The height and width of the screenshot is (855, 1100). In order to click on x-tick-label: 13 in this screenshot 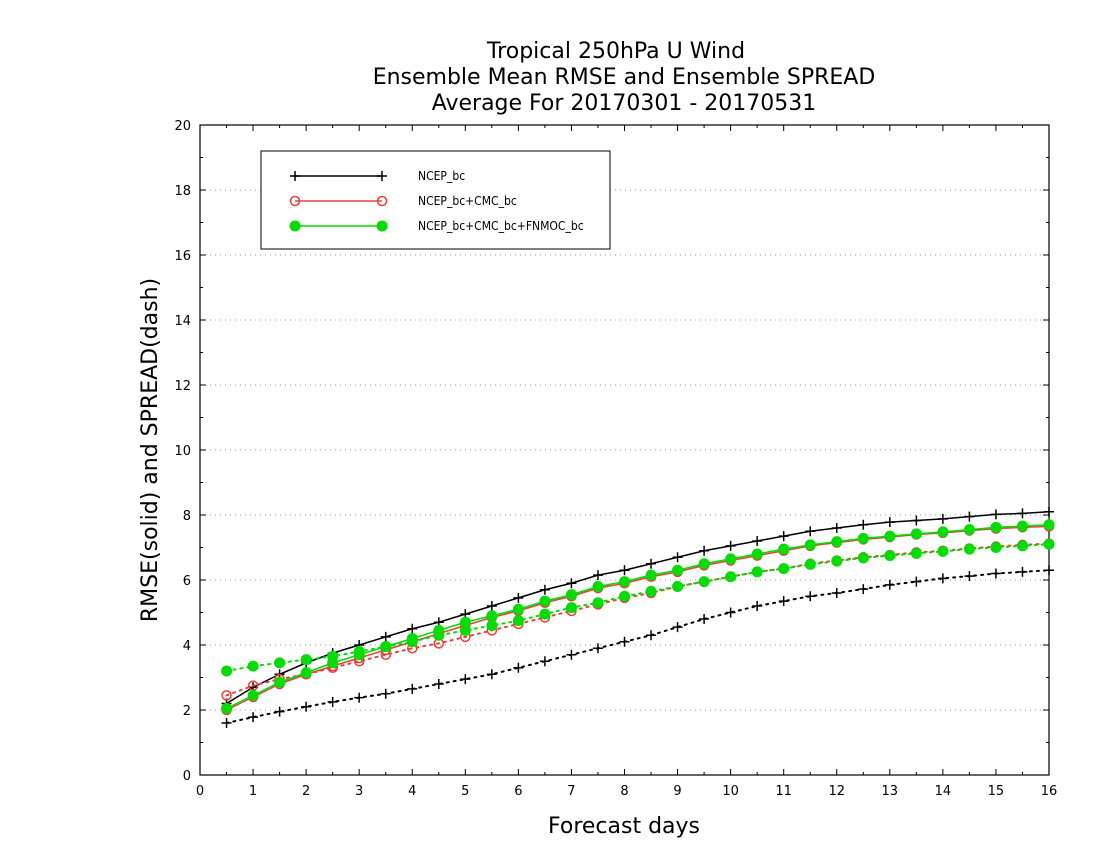, I will do `click(890, 791)`.